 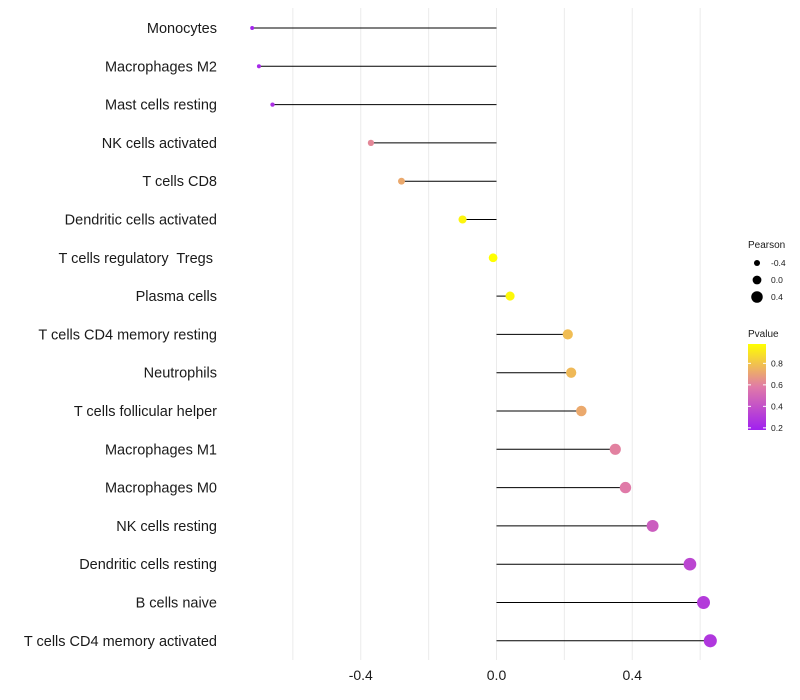 I want to click on legend-color-label: 0.6, so click(x=777, y=385).